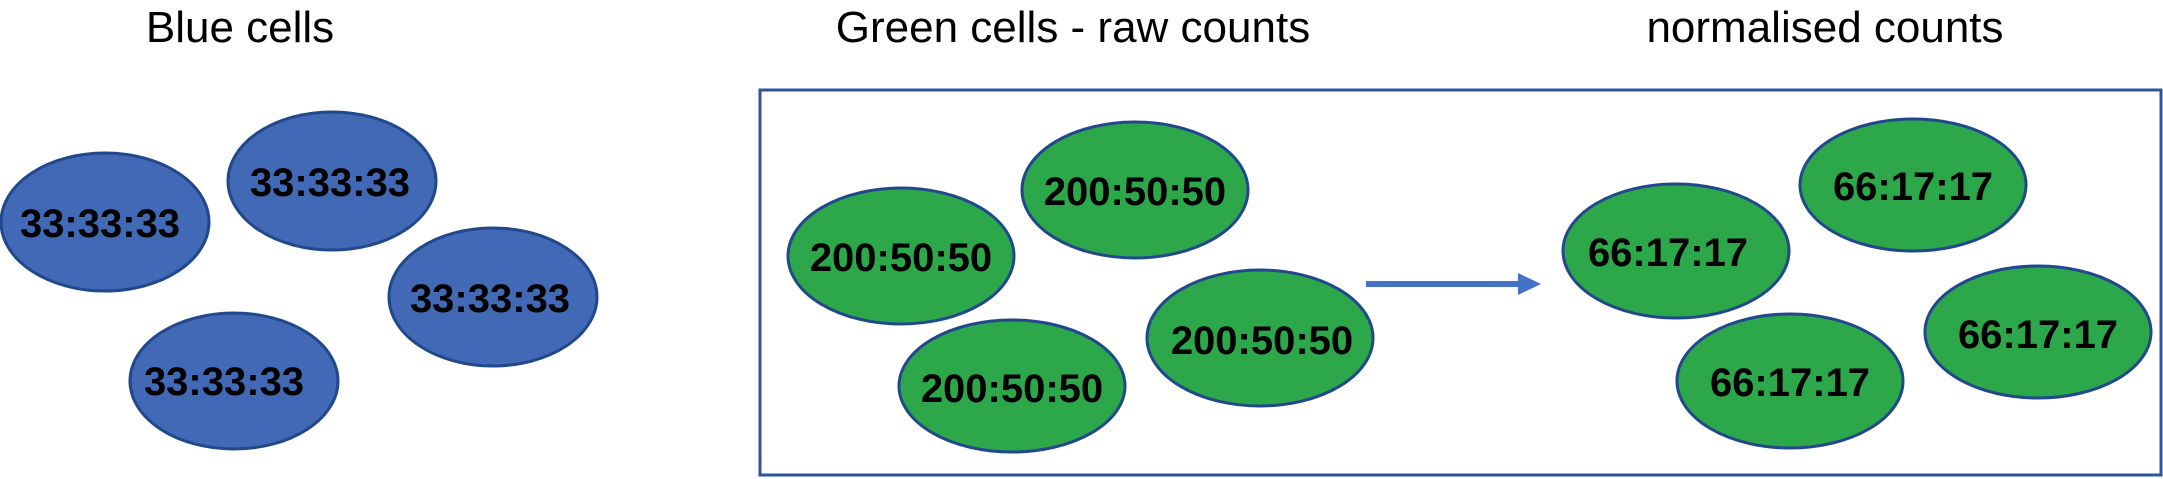 The image size is (2163, 479). I want to click on green-raw-cell-4-label: 200:50:50, so click(1012, 389).